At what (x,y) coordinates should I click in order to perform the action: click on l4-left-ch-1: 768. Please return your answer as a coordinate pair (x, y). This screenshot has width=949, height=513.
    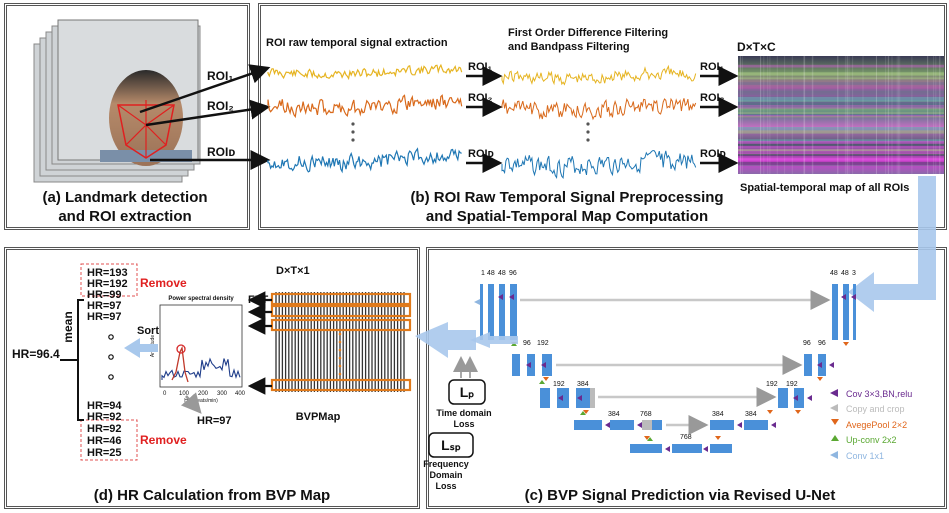
    Looking at the image, I should click on (646, 414).